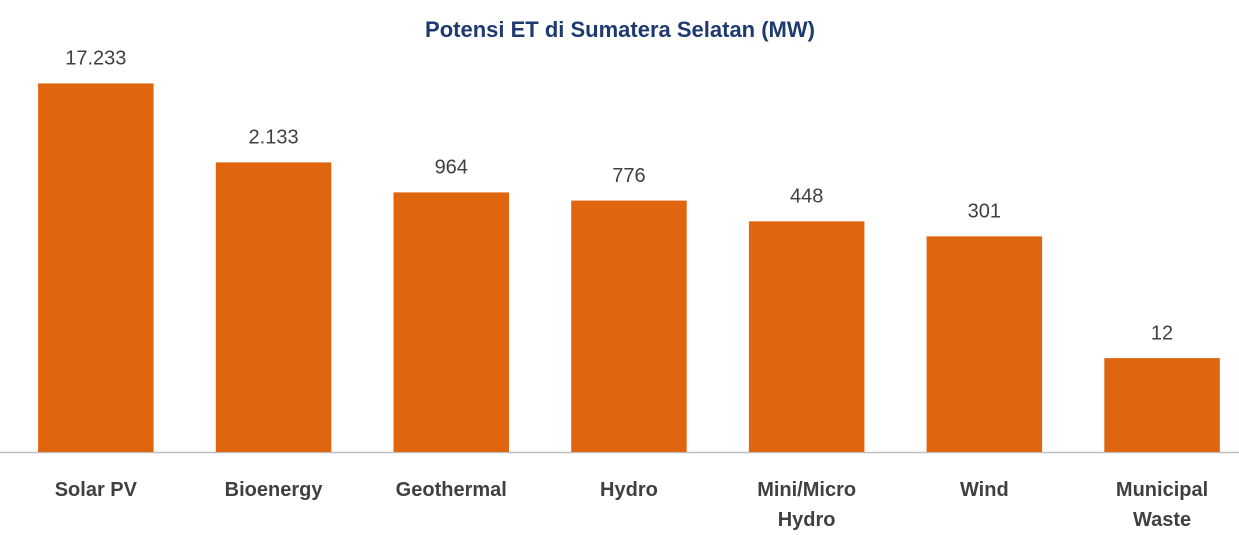 This screenshot has height=535, width=1239. I want to click on value-label: 17.233, so click(95, 59).